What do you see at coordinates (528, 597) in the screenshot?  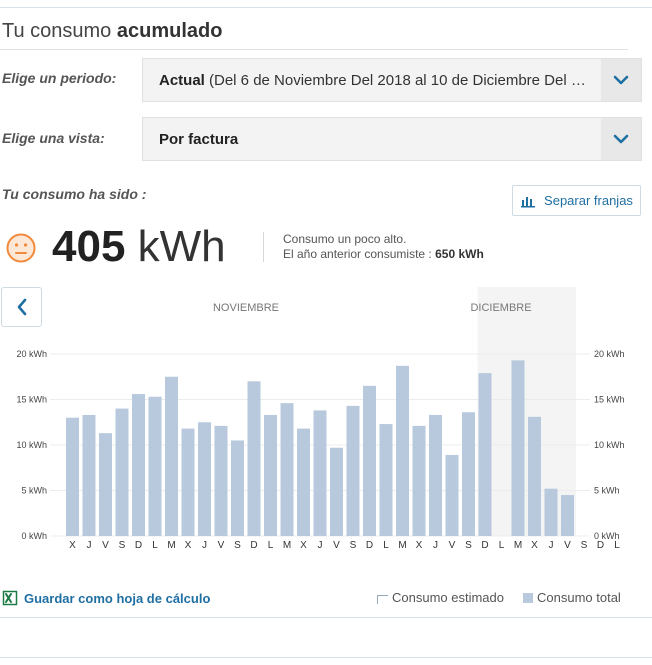 I see `legend-total-swatch` at bounding box center [528, 597].